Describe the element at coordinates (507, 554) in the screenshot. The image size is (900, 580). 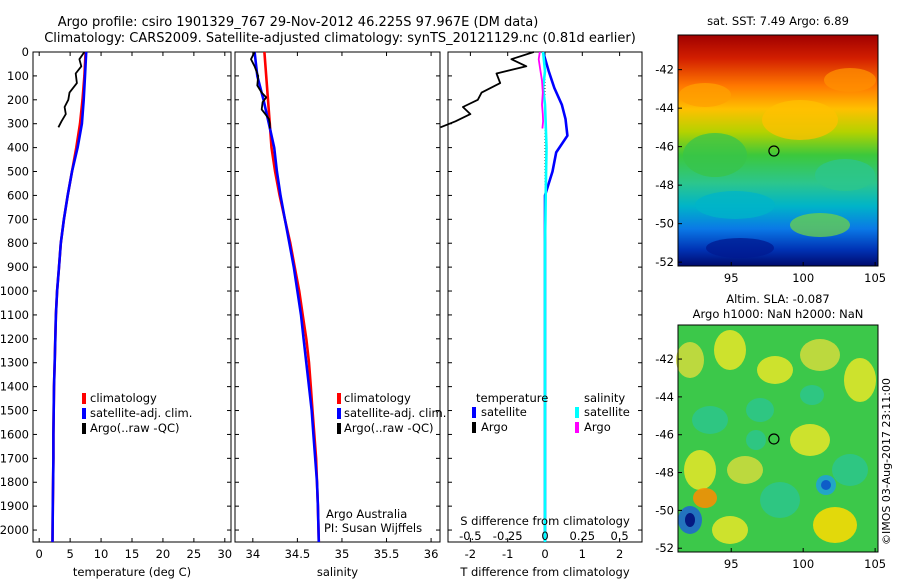
I see `difference-xtick-label: -1` at that location.